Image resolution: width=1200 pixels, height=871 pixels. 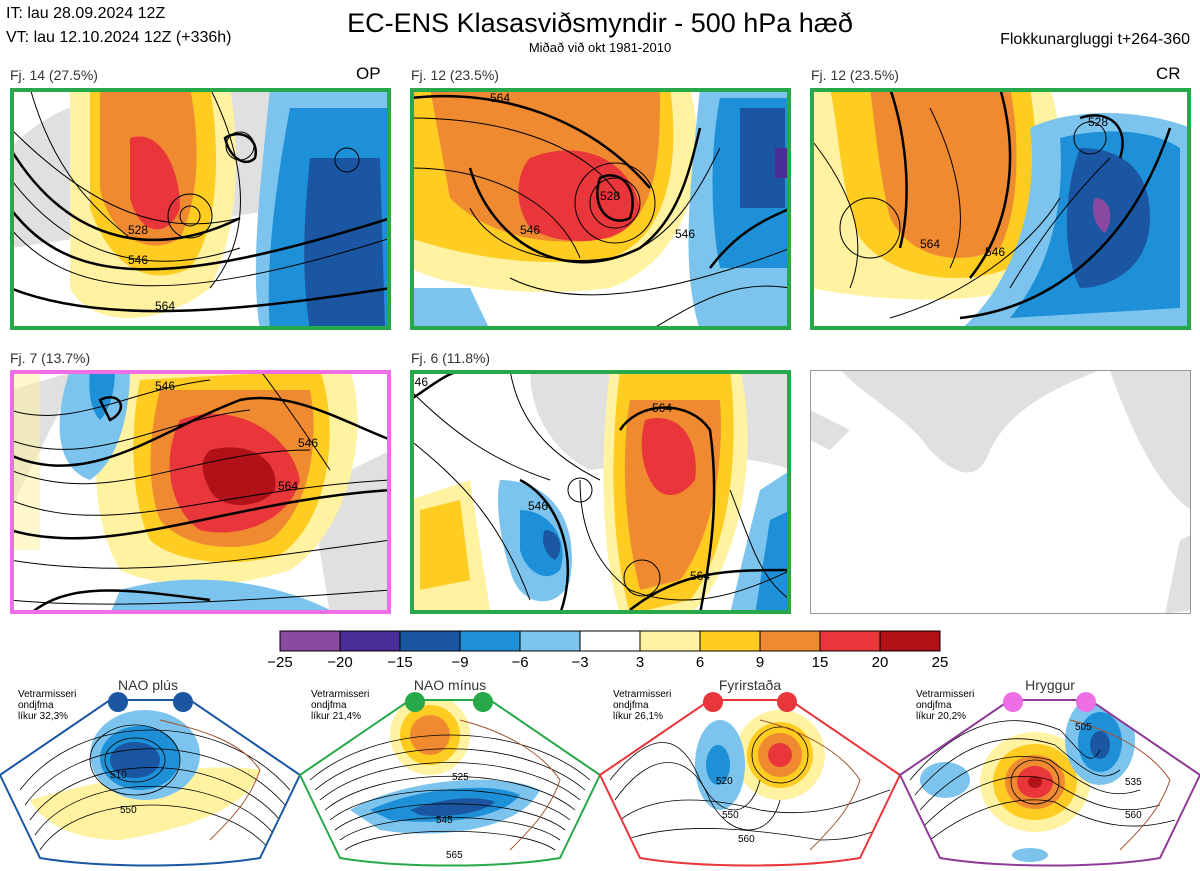 I want to click on page-subtitle: Miðað við okt 1981-2010, so click(x=600, y=47).